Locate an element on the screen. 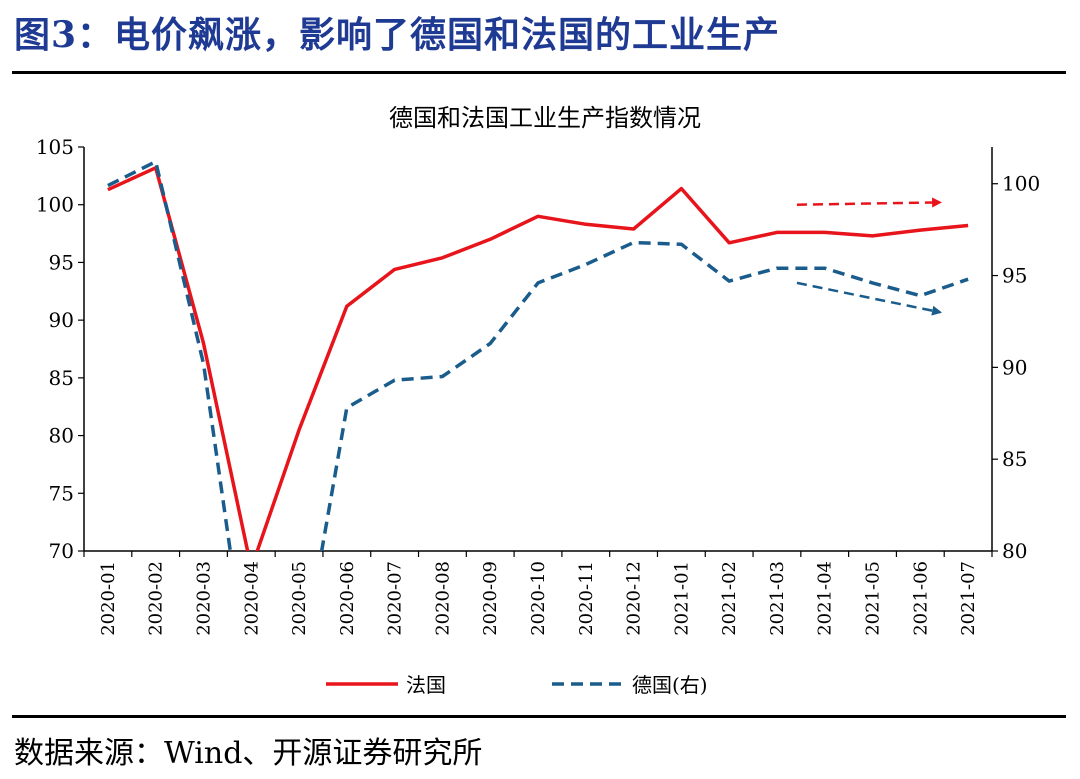 The width and height of the screenshot is (1080, 779). left-tick-label: 85 is located at coordinates (61, 378).